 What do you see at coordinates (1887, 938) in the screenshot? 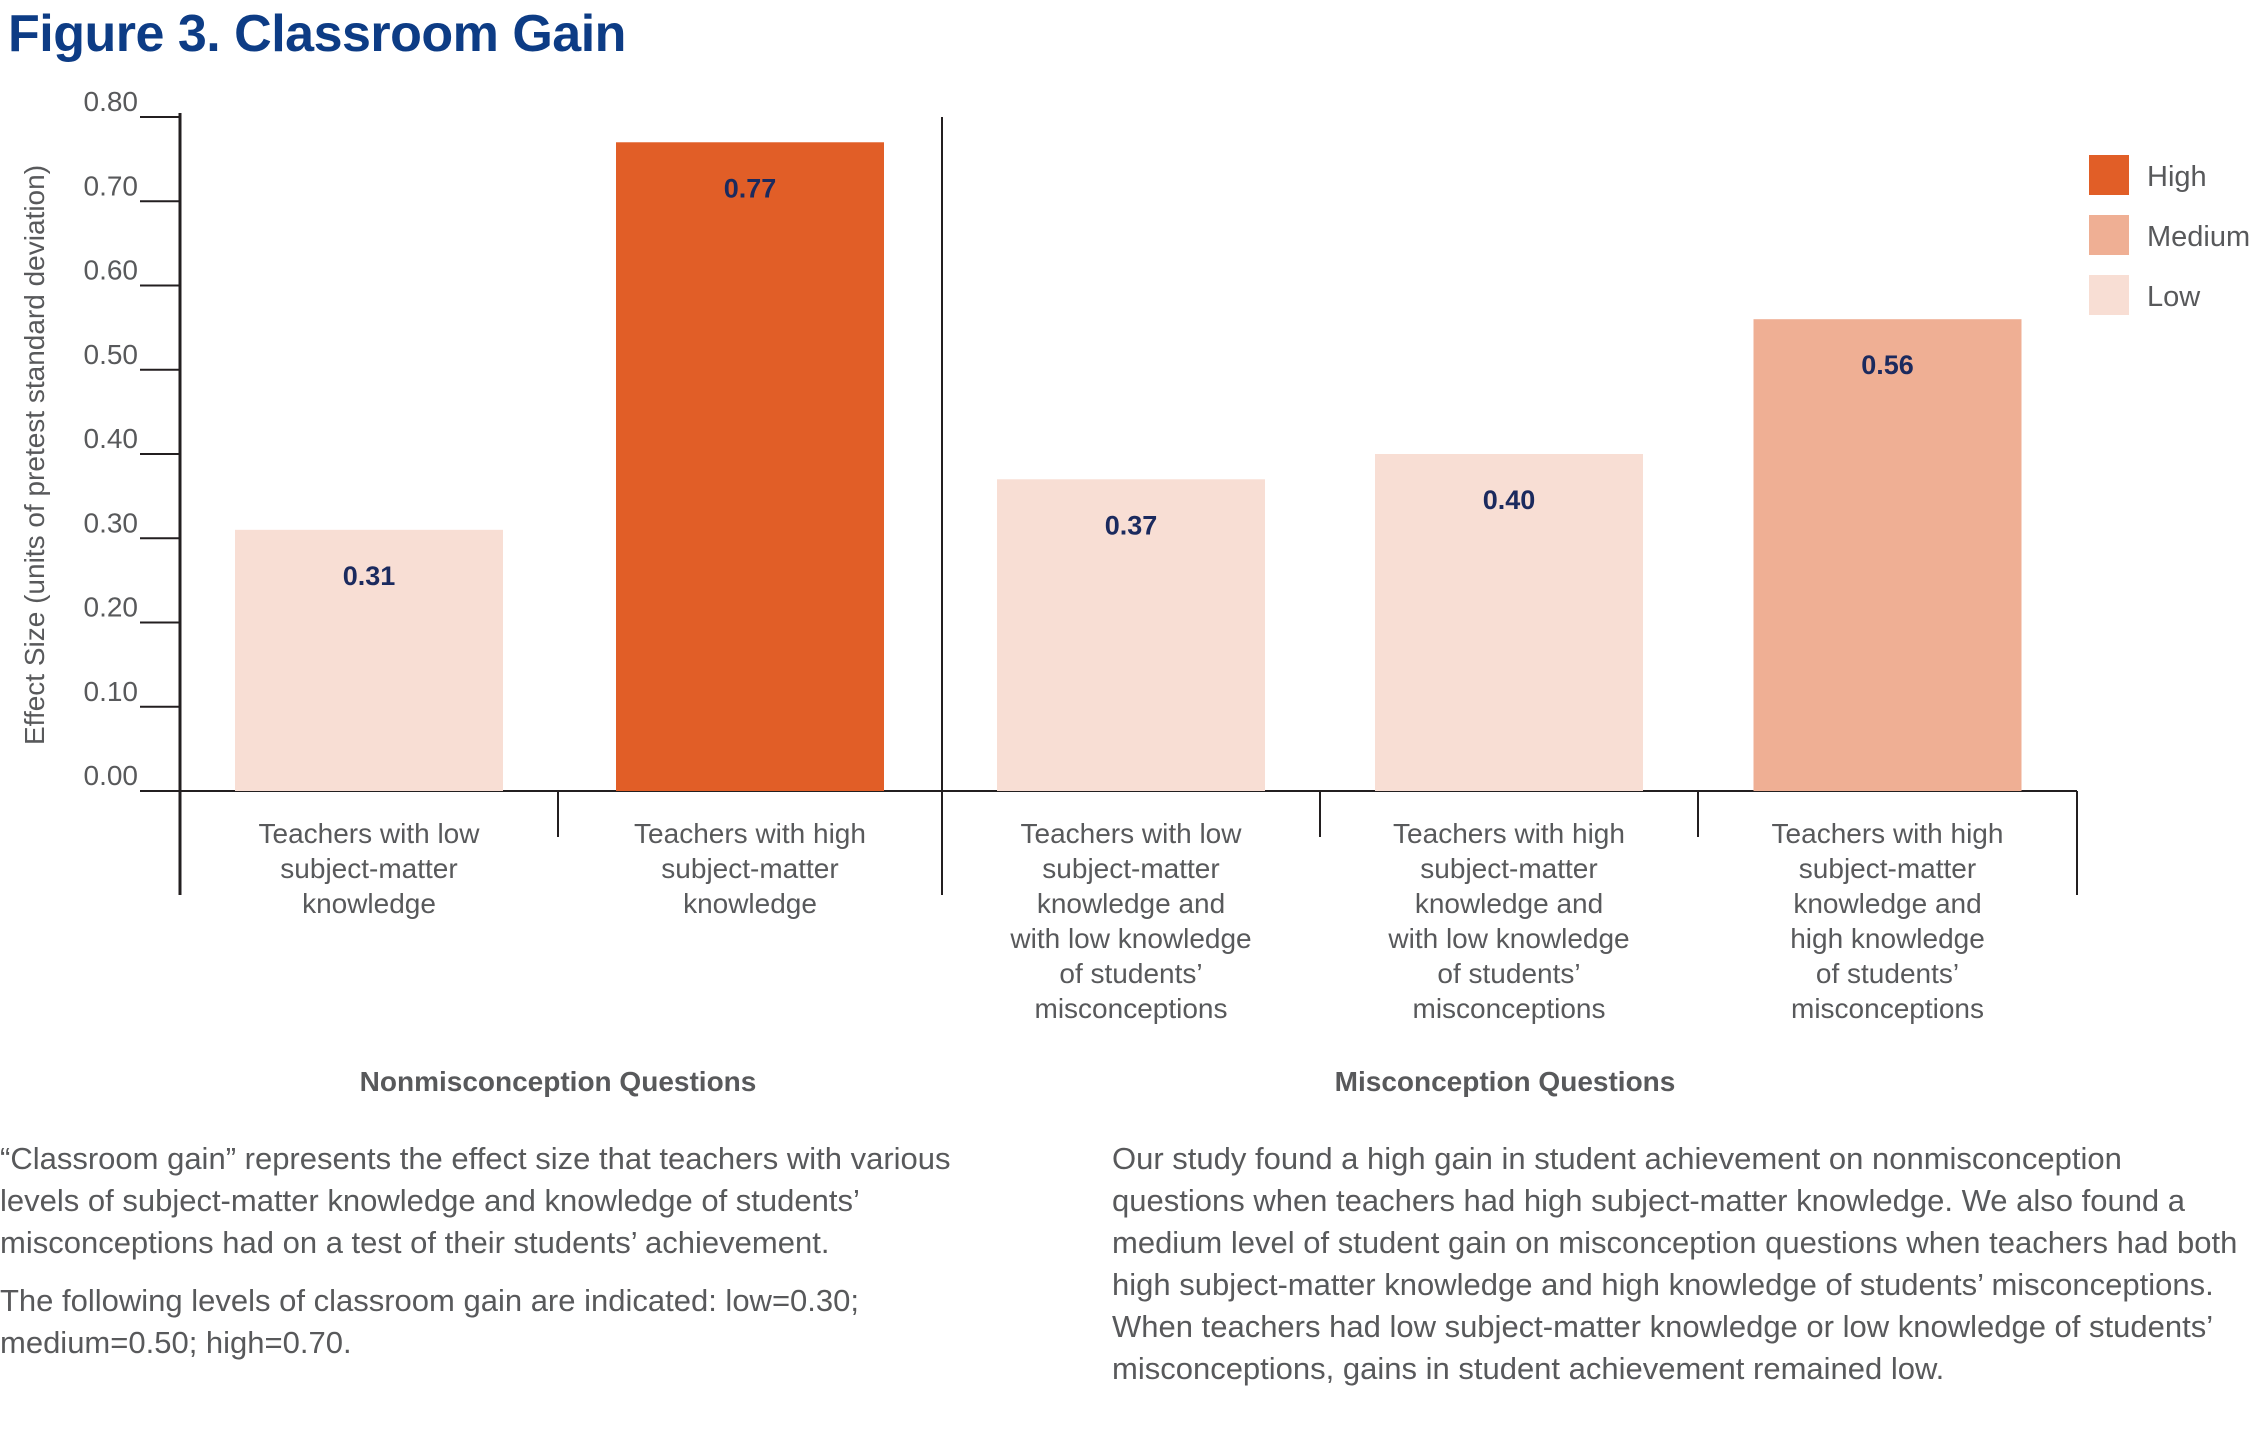
I see `category-label: high knowledge` at bounding box center [1887, 938].